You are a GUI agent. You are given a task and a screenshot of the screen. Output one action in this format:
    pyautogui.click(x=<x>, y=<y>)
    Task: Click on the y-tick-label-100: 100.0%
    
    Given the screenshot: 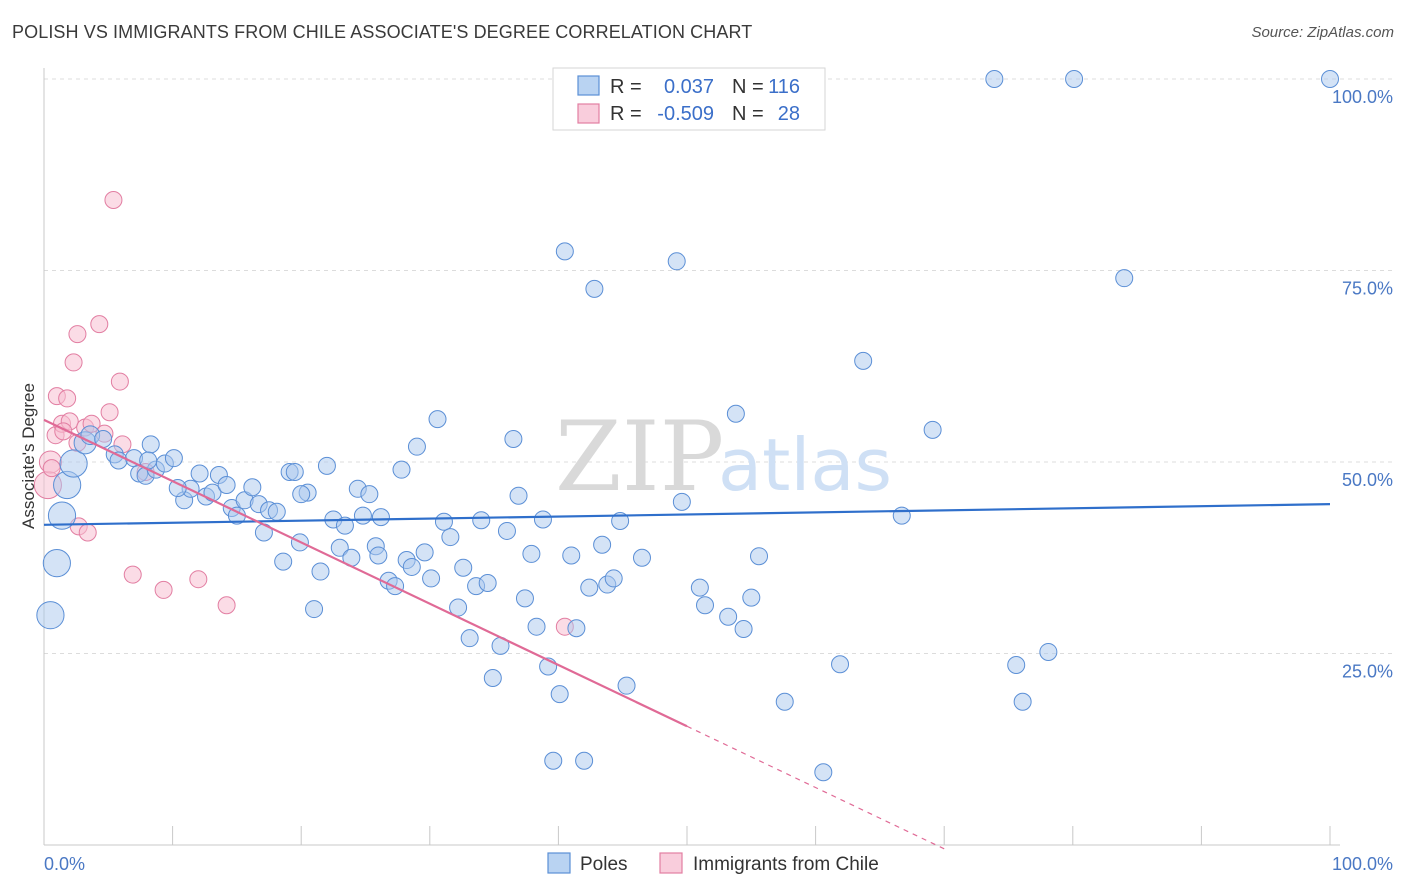 What is the action you would take?
    pyautogui.click(x=1362, y=97)
    